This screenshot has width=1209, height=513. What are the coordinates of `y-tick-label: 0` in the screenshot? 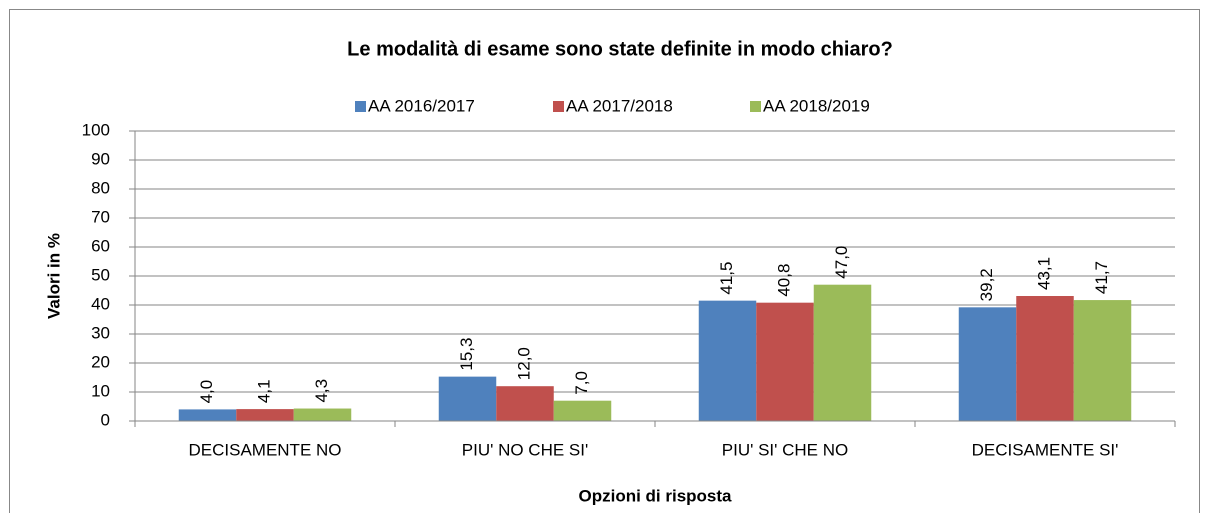 It's located at (105, 419).